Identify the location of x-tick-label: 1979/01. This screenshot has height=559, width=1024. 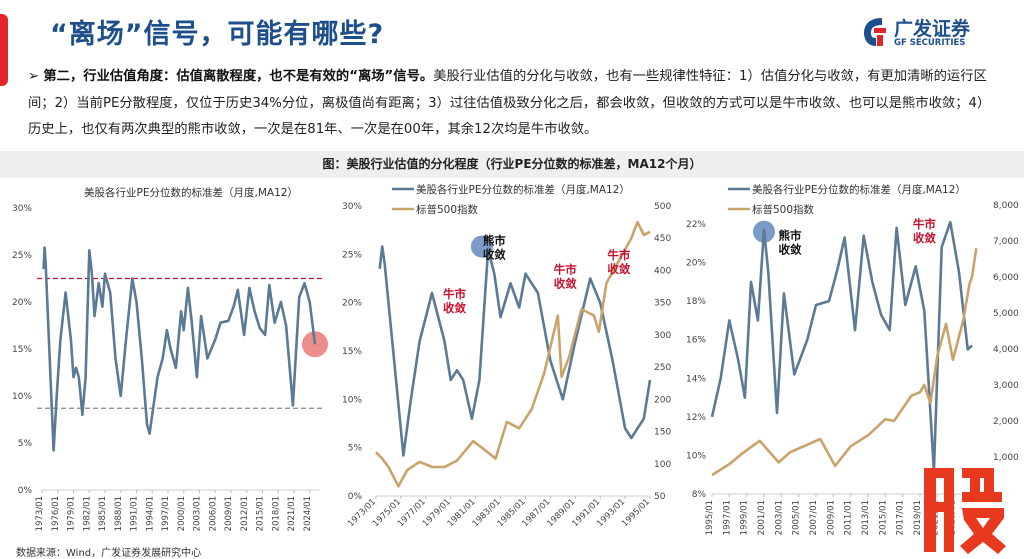
(72, 513).